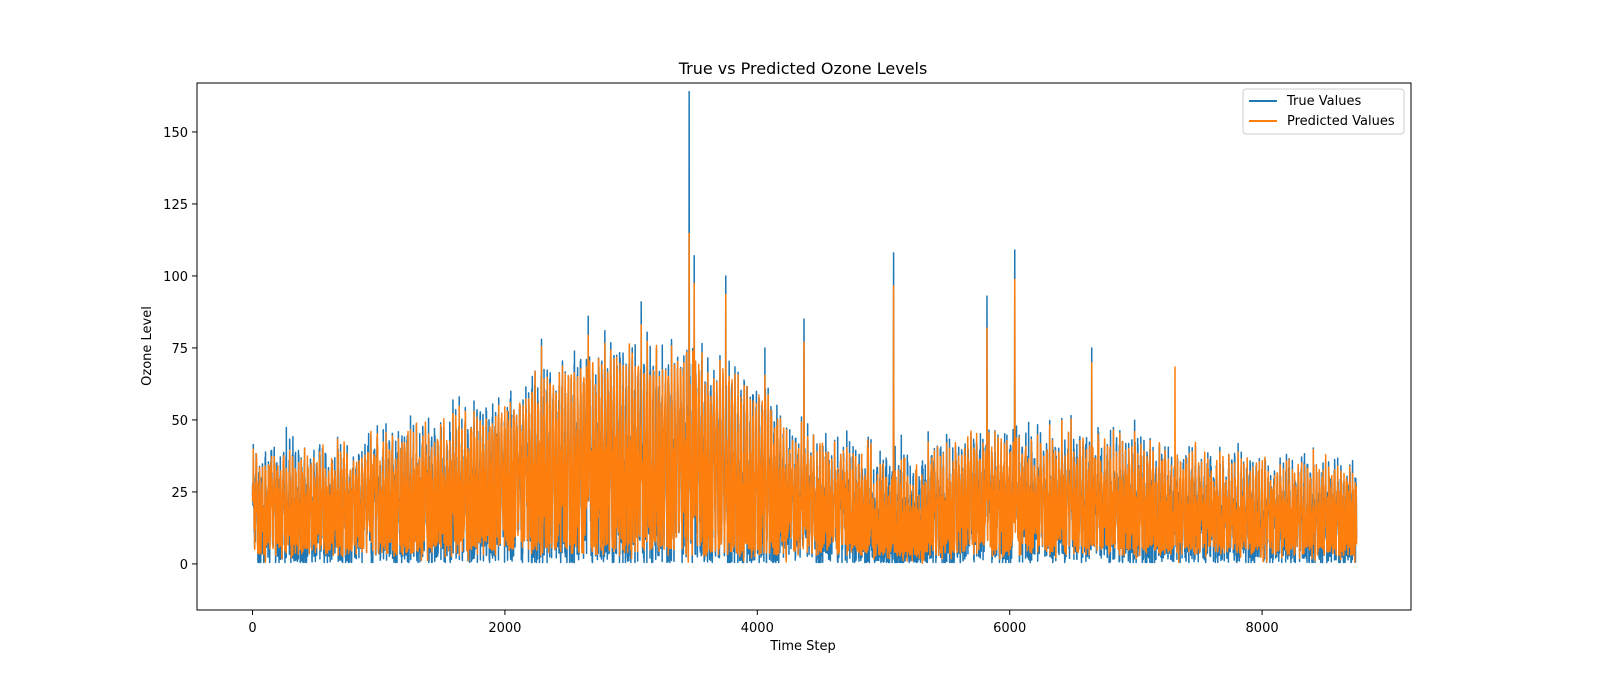  I want to click on x-tick-label: 2000, so click(504, 628).